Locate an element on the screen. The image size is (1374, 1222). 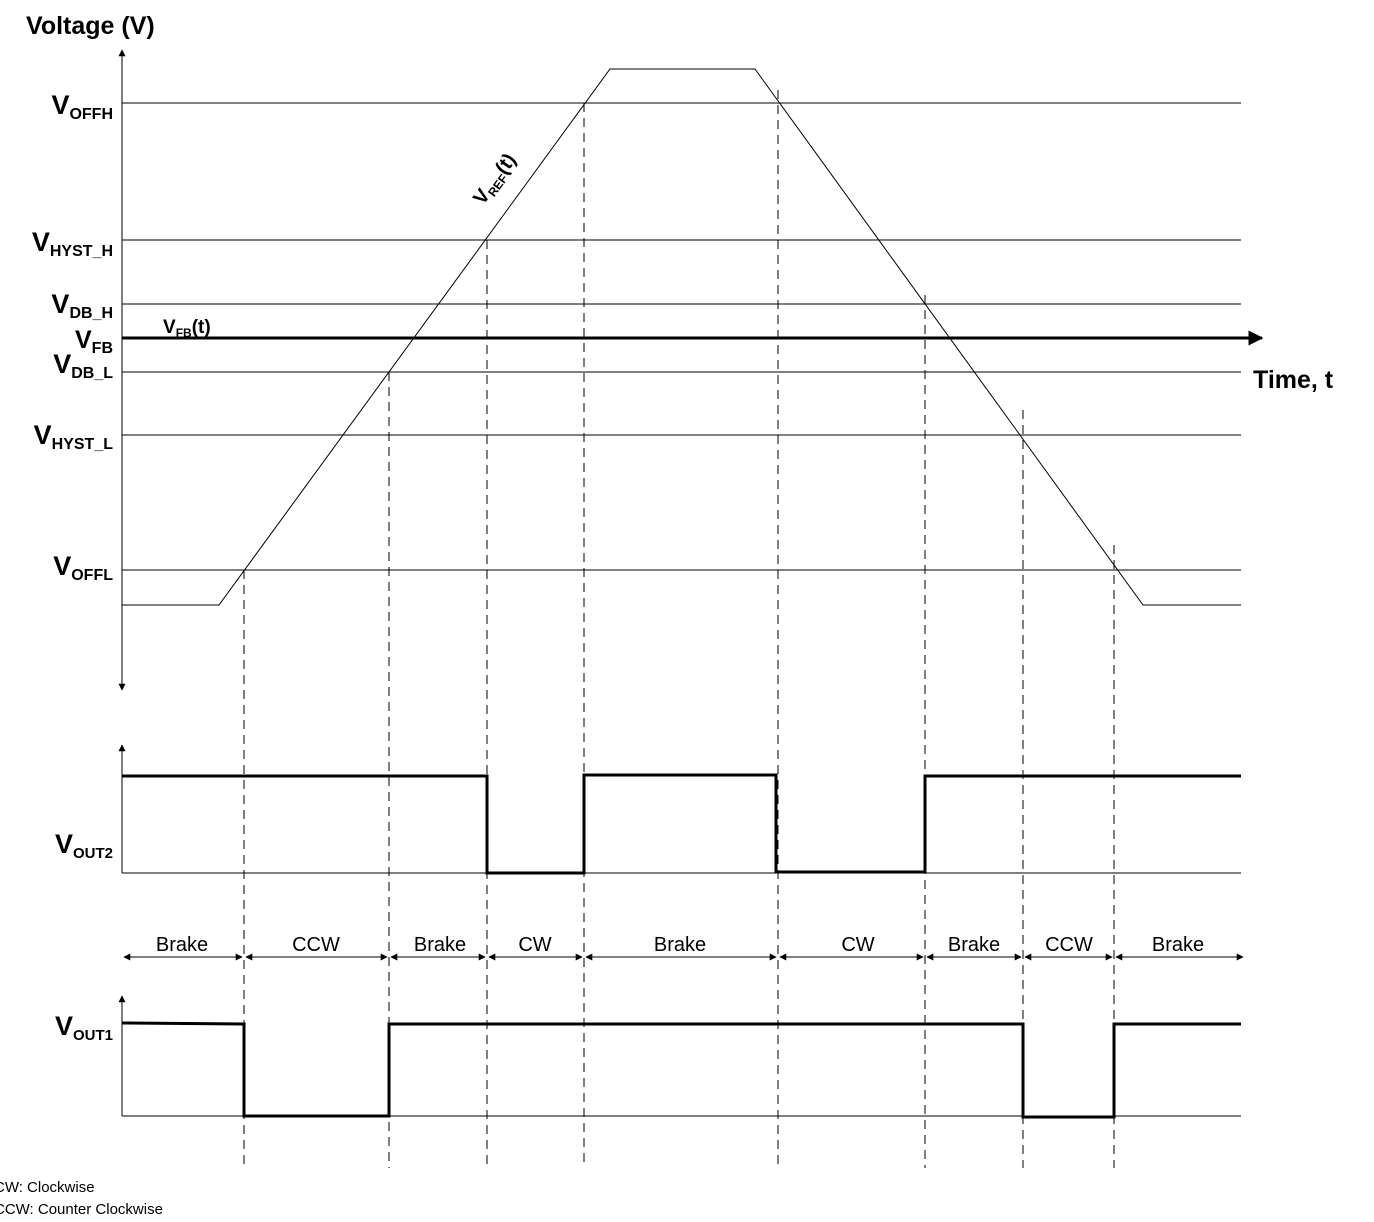
label-vref-t: VREF(t) is located at coordinates (495, 180).